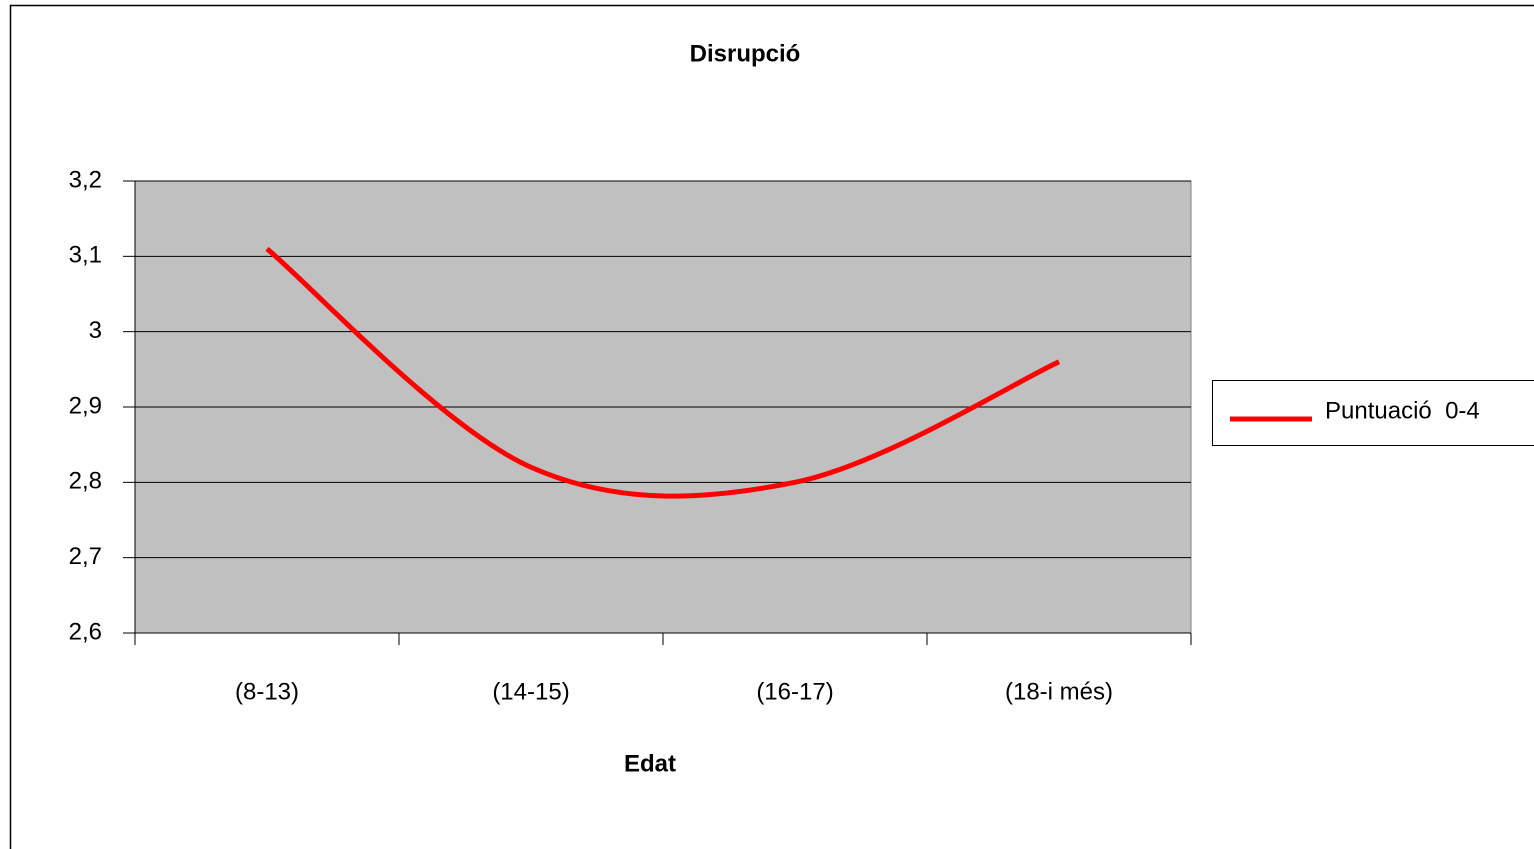 This screenshot has height=849, width=1534. Describe the element at coordinates (1402, 410) in the screenshot. I see `legend-label: Puntuació 0-4` at that location.